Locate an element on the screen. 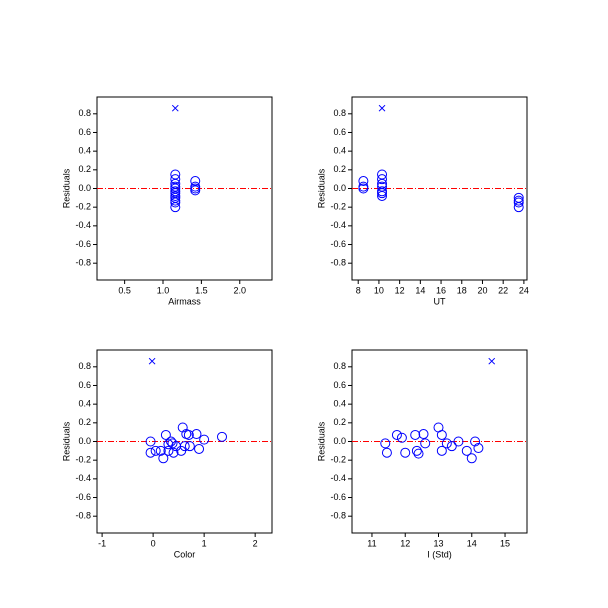 This screenshot has height=608, width=608. x-tick-label: 18 is located at coordinates (462, 290).